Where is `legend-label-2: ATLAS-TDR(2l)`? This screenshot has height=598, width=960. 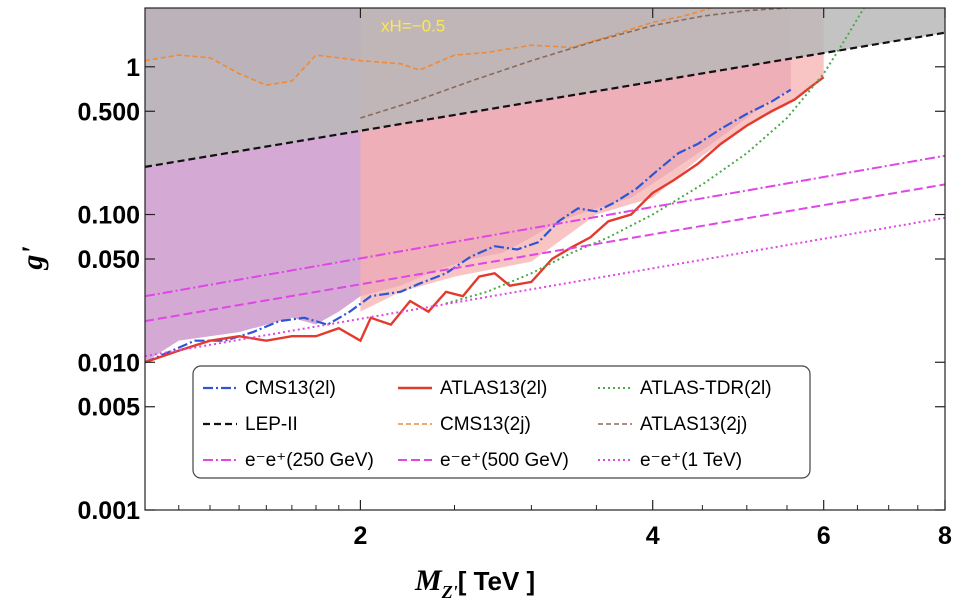
legend-label-2: ATLAS-TDR(2l) is located at coordinates (706, 388).